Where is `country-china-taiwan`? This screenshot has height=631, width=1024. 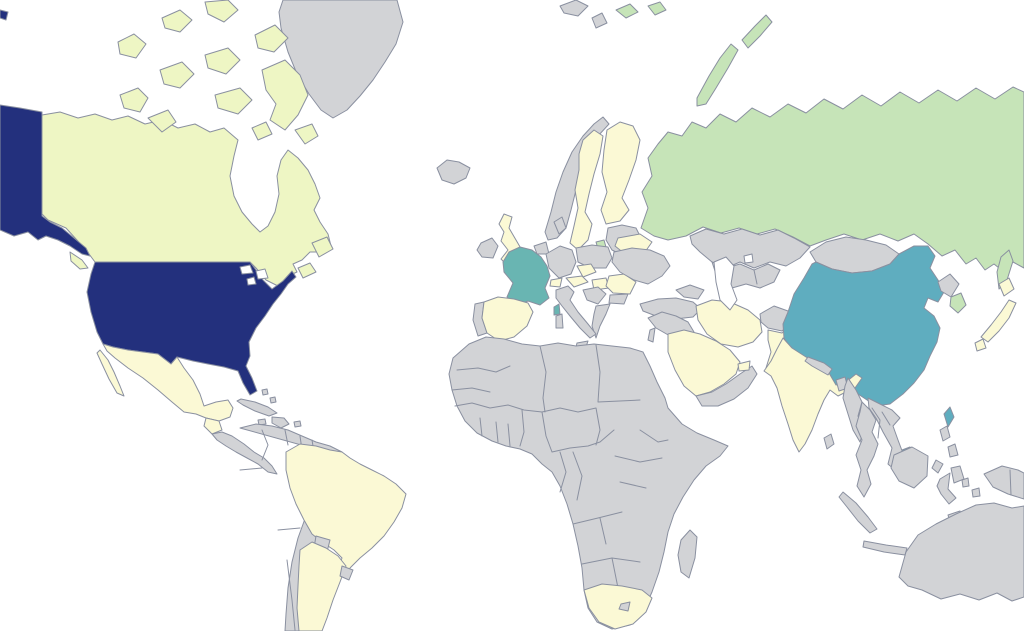
country-china-taiwan is located at coordinates (949, 417).